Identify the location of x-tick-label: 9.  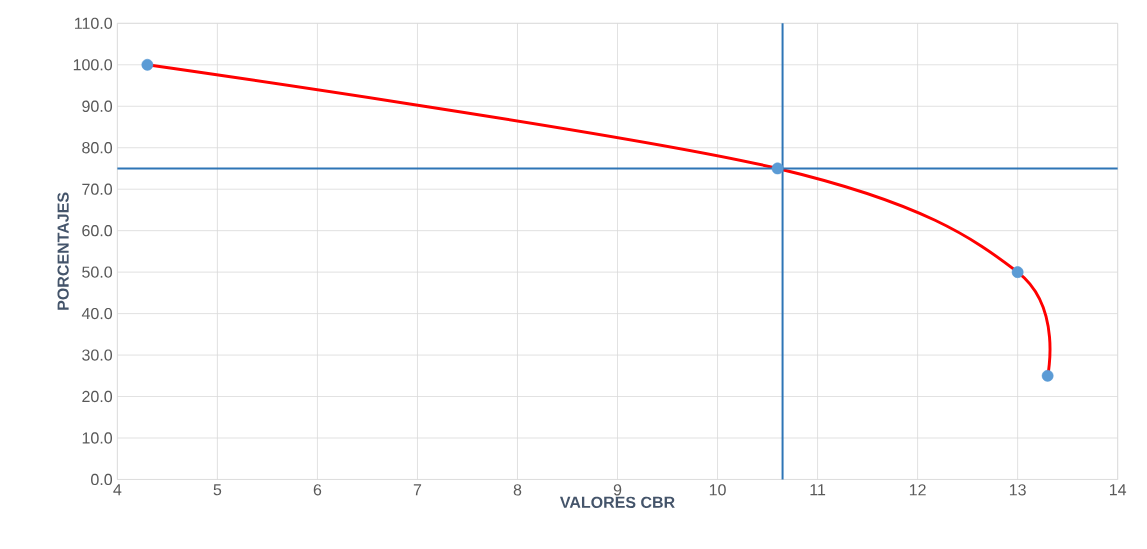
(617, 489).